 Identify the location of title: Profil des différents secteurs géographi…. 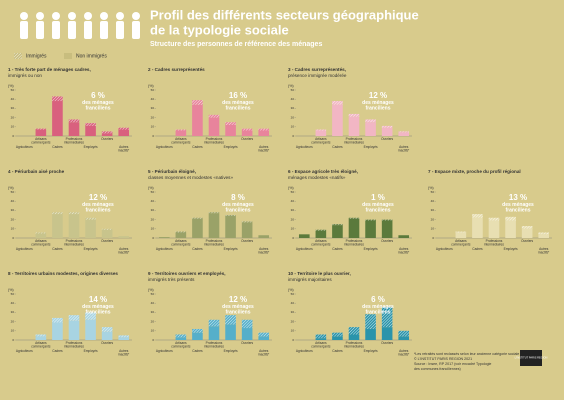
(284, 14).